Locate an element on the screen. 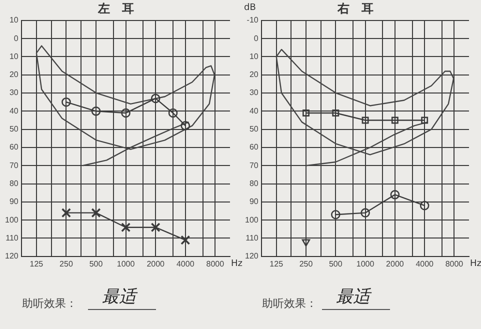 The image size is (481, 329). chart-title: 右 耳 is located at coordinates (355, 8).